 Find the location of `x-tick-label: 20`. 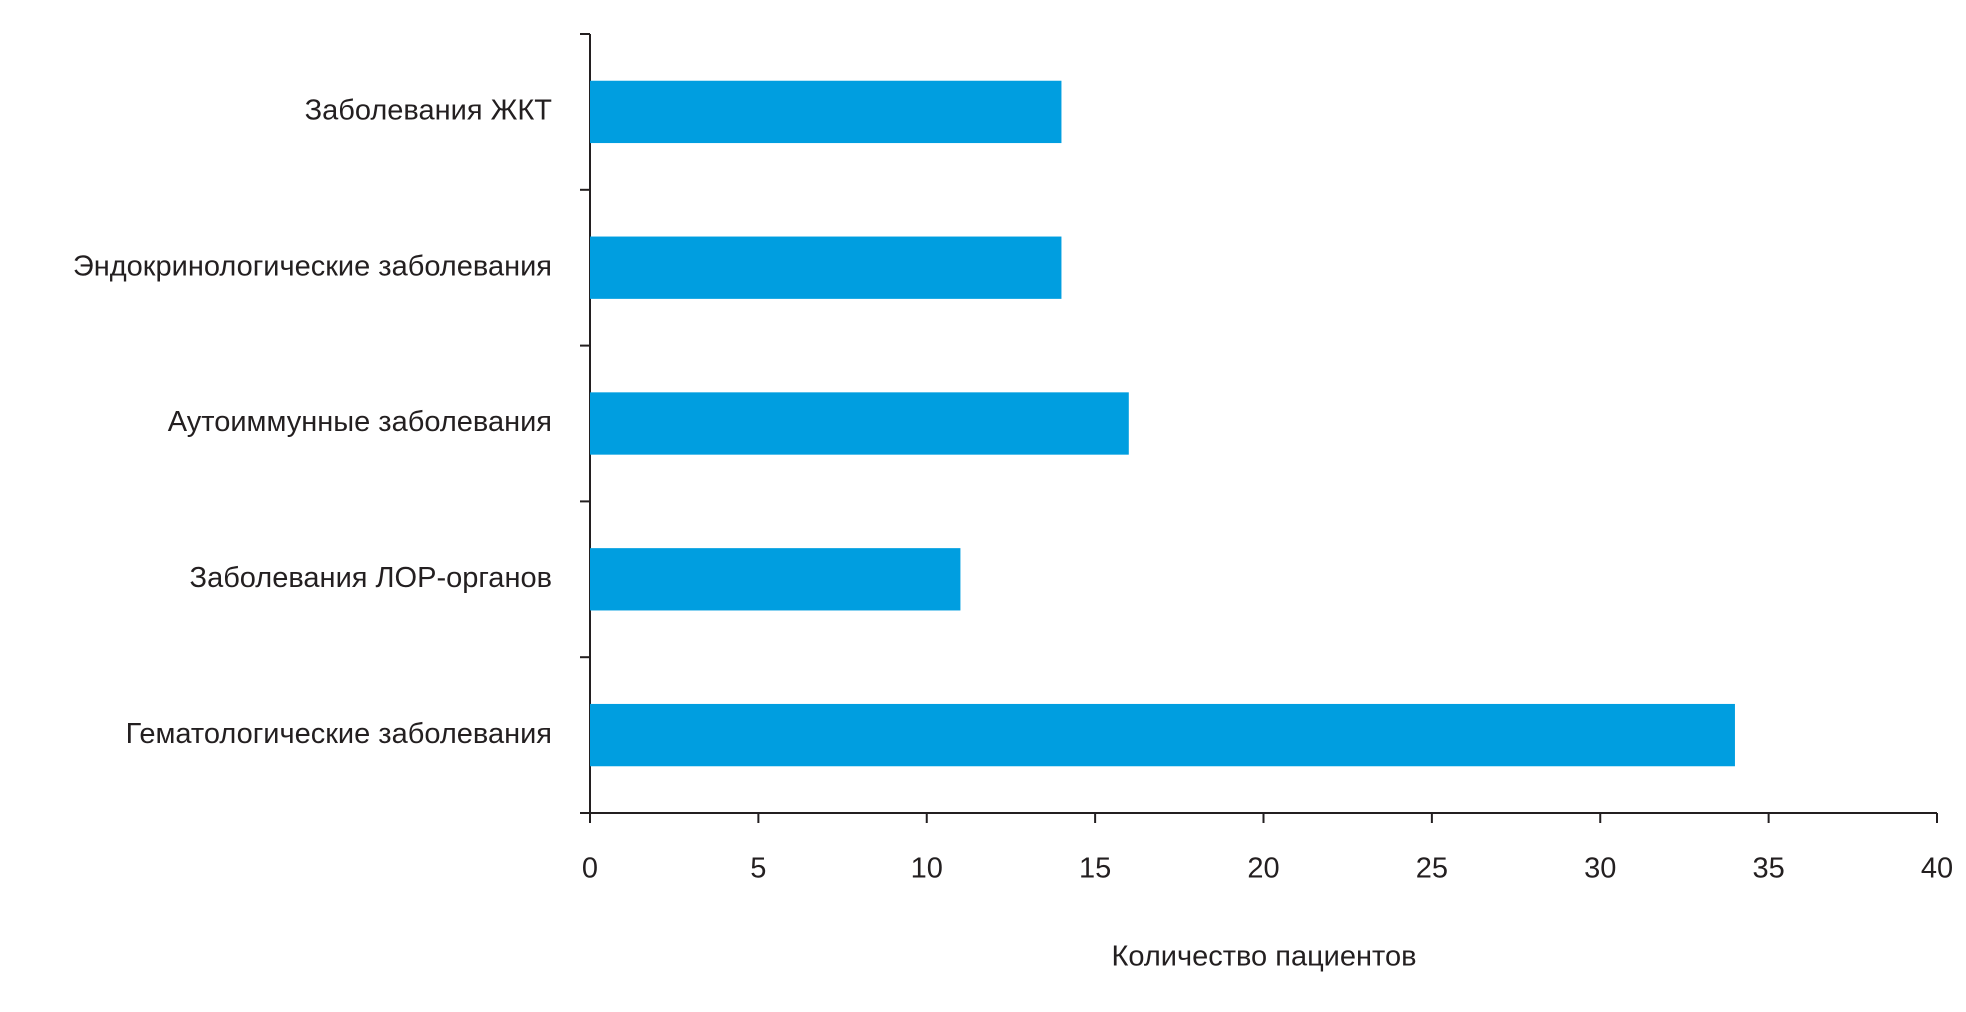

x-tick-label: 20 is located at coordinates (1263, 869).